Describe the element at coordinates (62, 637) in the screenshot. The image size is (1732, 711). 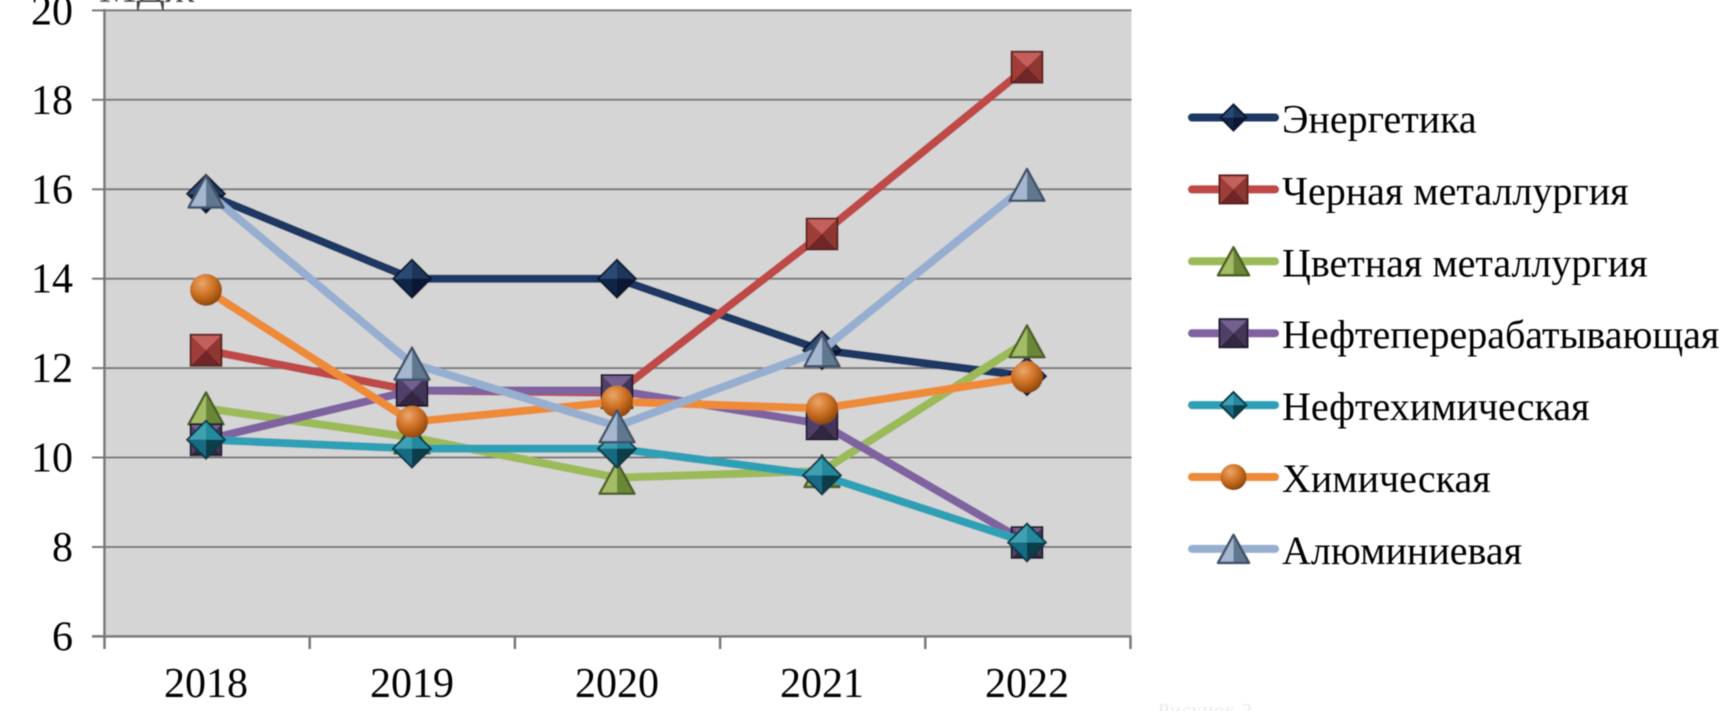
I see `svg-text: 6` at that location.